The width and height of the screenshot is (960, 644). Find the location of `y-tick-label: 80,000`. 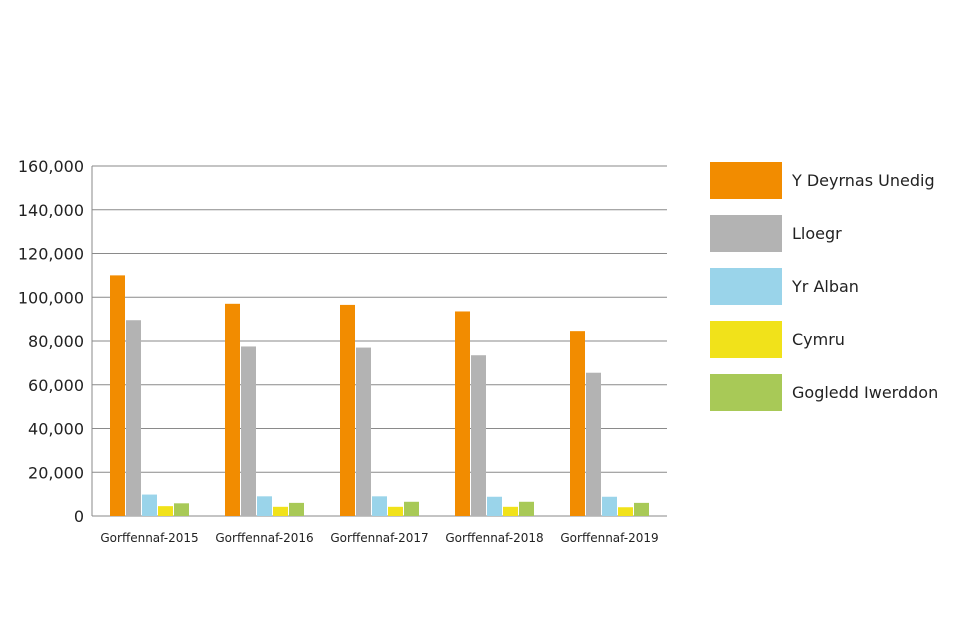

y-tick-label: 80,000 is located at coordinates (56, 341).